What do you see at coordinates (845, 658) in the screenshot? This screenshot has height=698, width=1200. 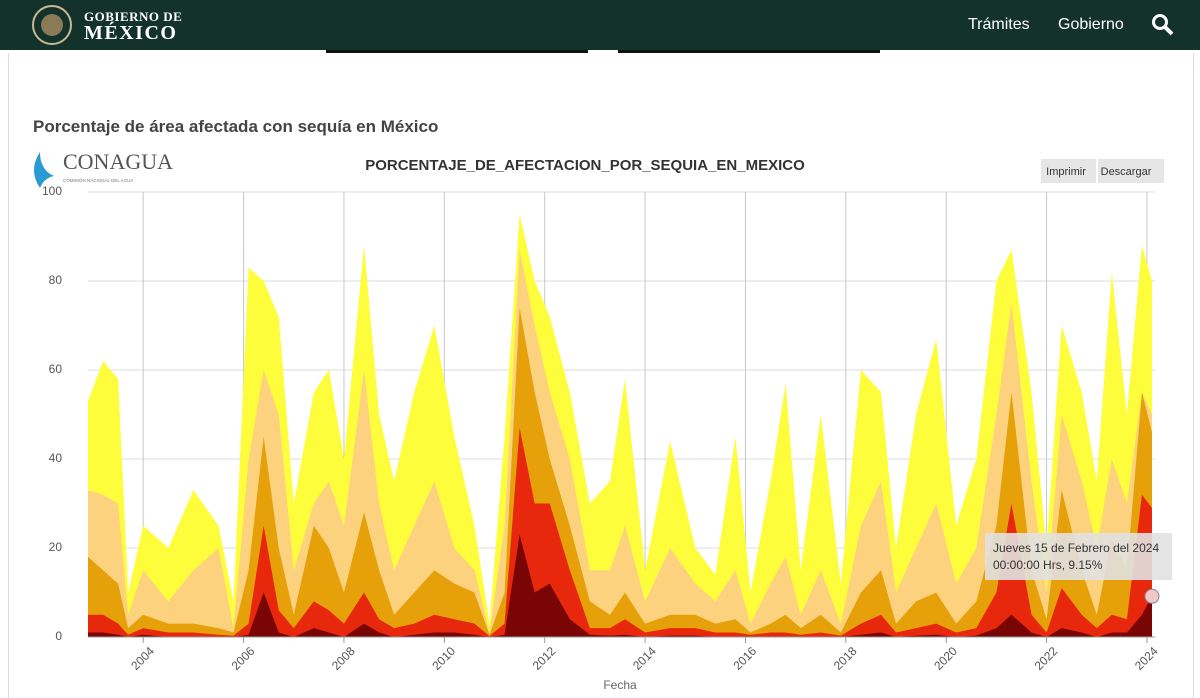 I see `x-tick-label: 2018` at bounding box center [845, 658].